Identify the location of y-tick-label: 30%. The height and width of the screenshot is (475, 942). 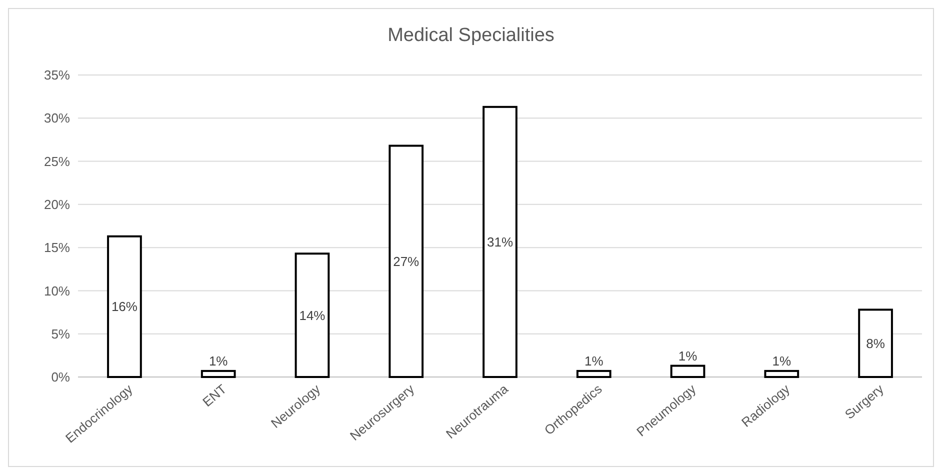
(57, 118).